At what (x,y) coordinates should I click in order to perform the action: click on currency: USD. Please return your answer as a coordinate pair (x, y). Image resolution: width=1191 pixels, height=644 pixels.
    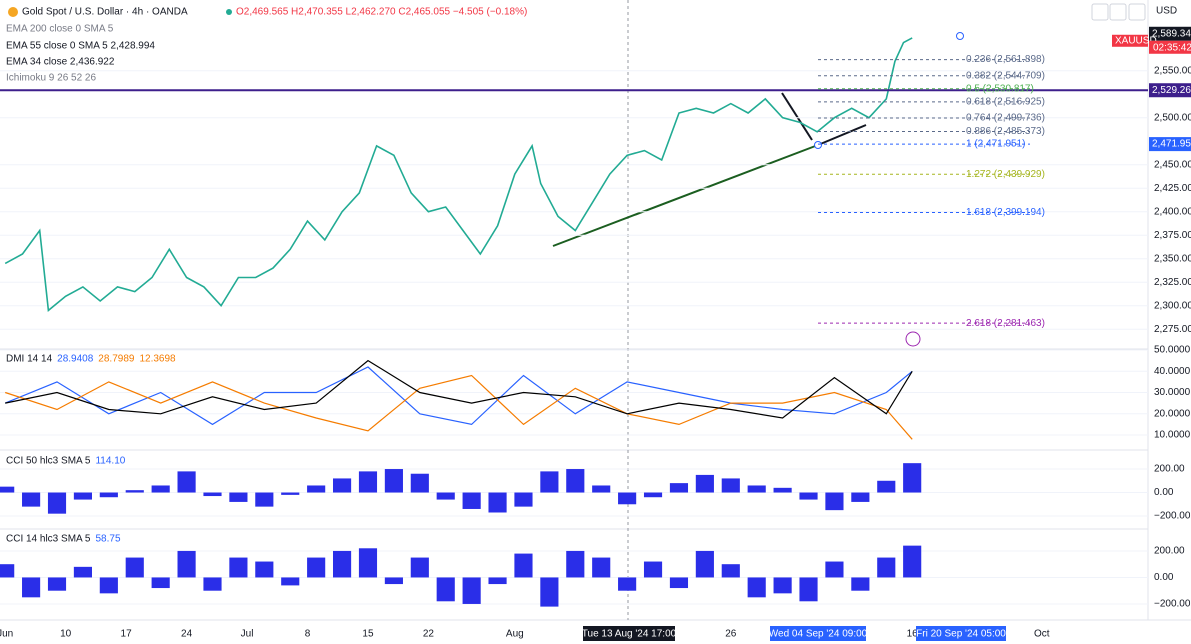
    Looking at the image, I should click on (1166, 11).